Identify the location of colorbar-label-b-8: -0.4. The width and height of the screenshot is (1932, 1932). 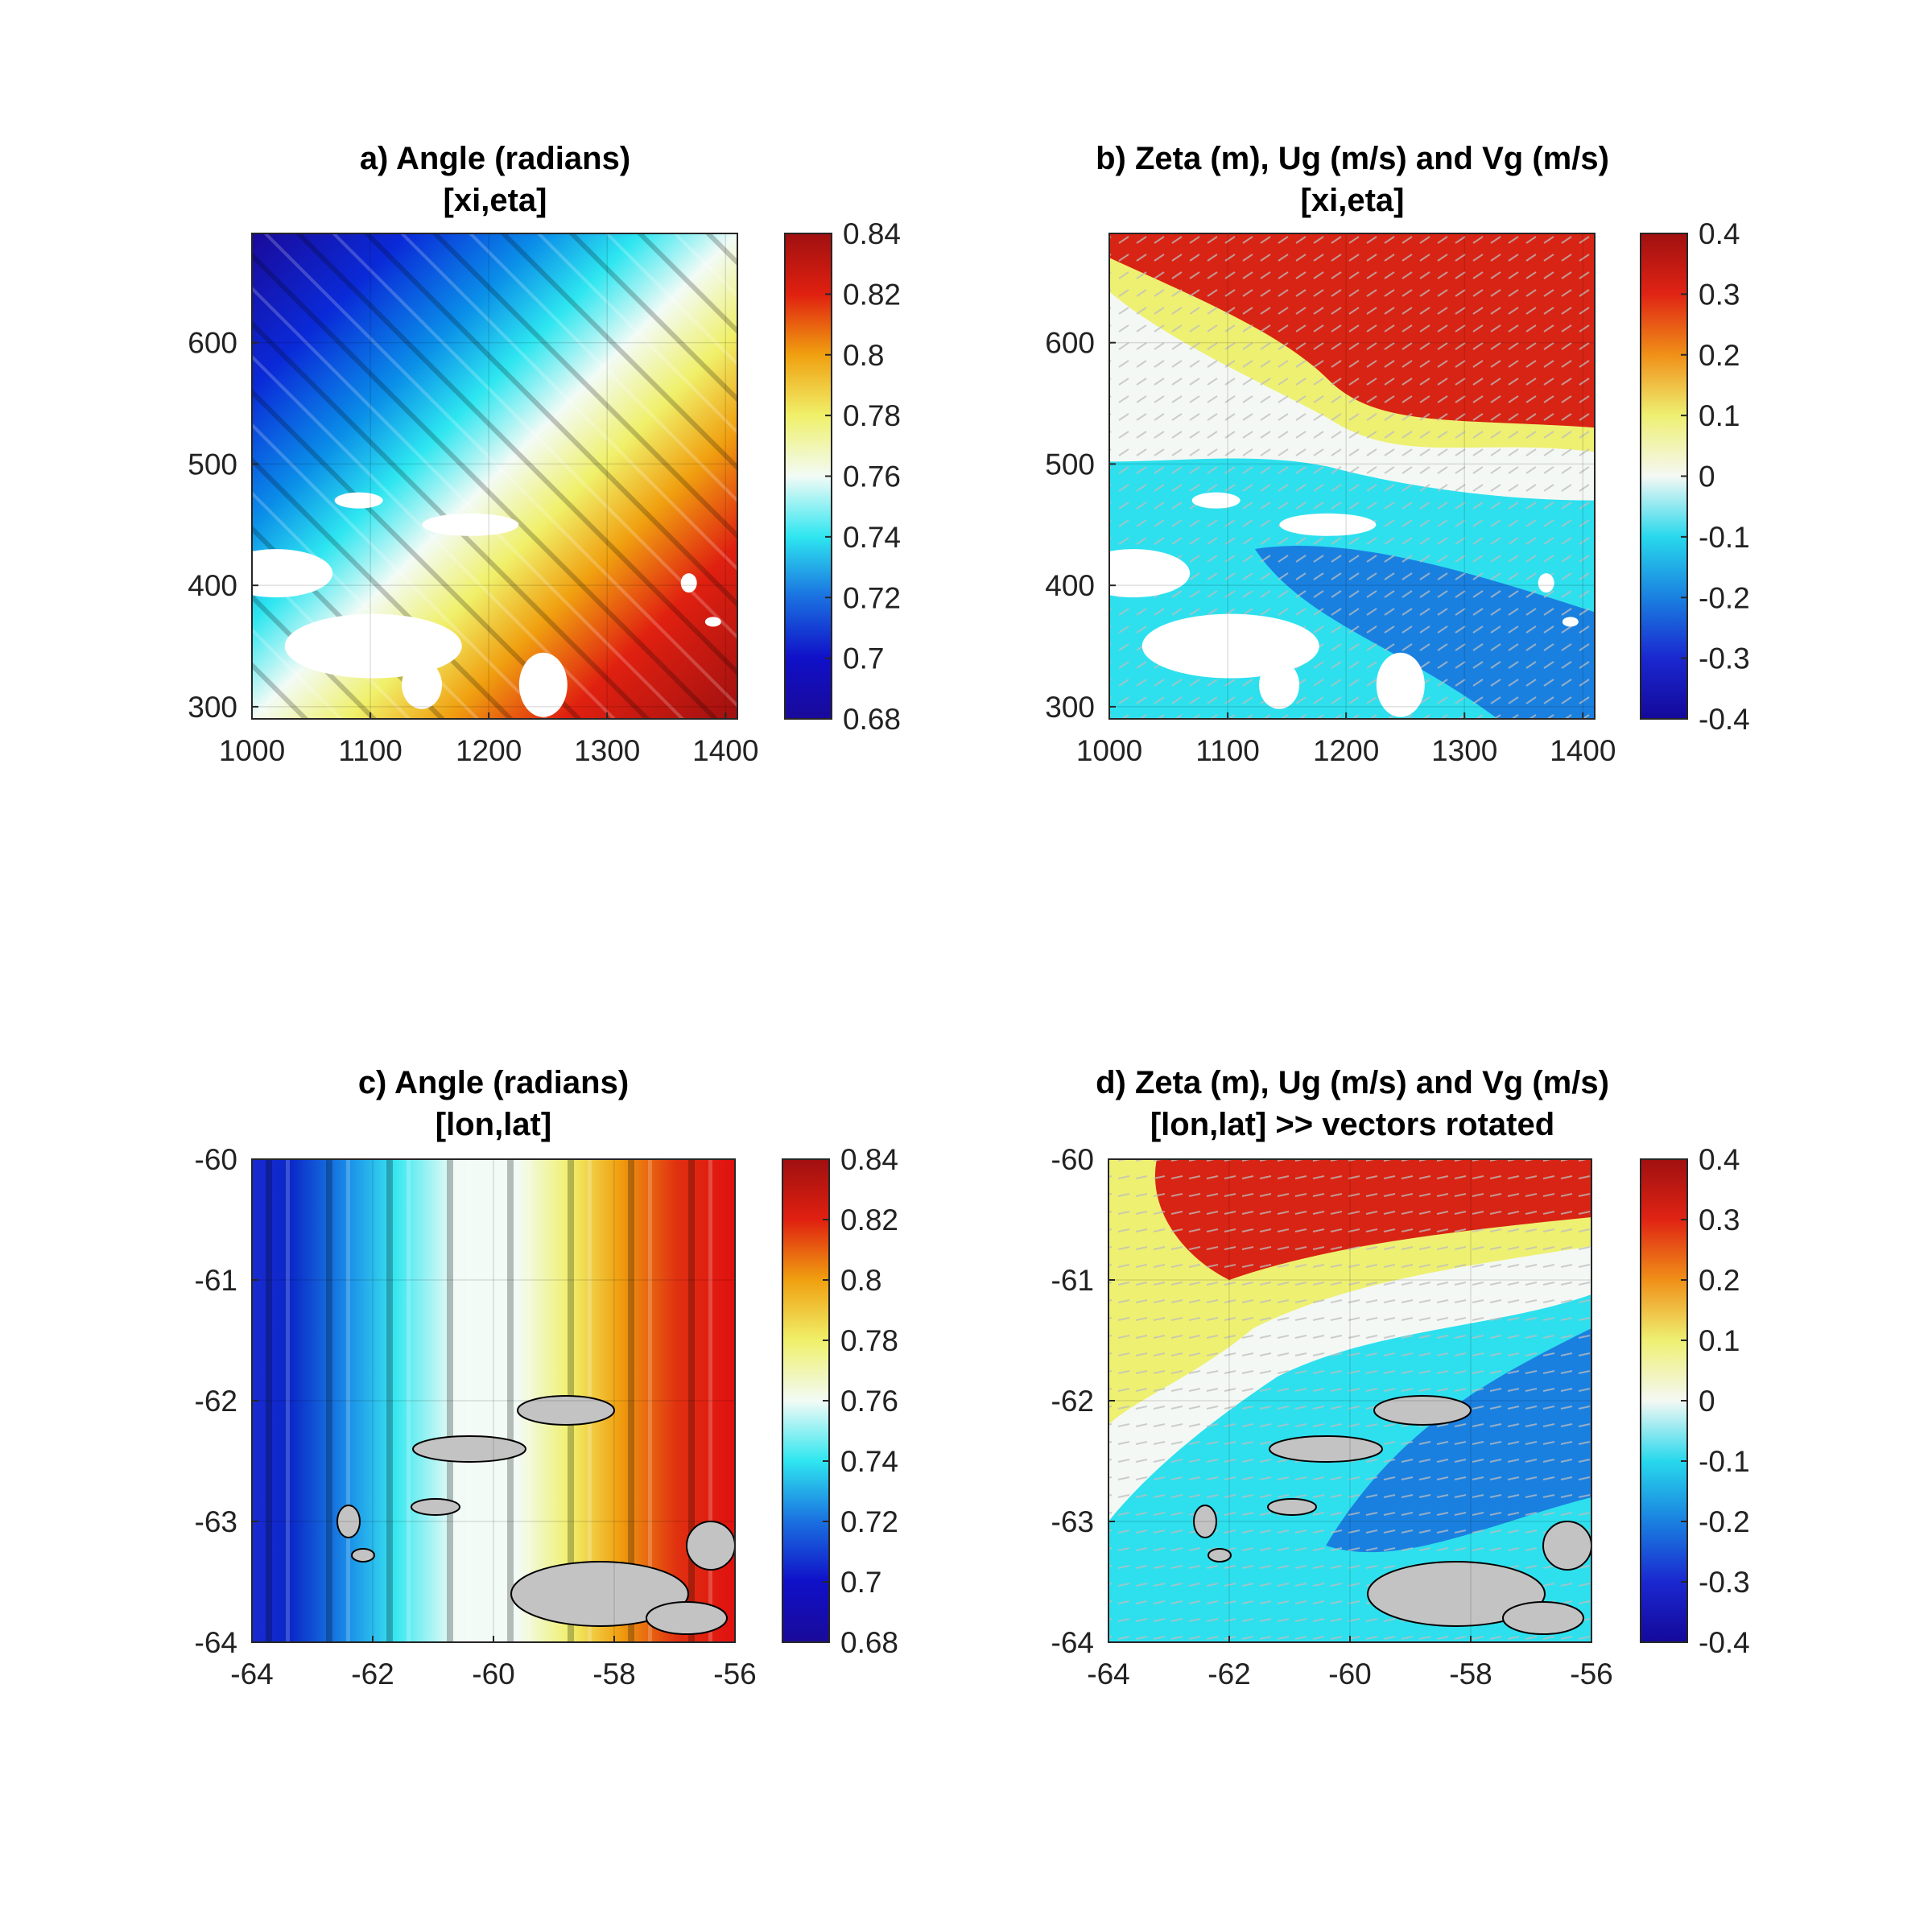
(1724, 719).